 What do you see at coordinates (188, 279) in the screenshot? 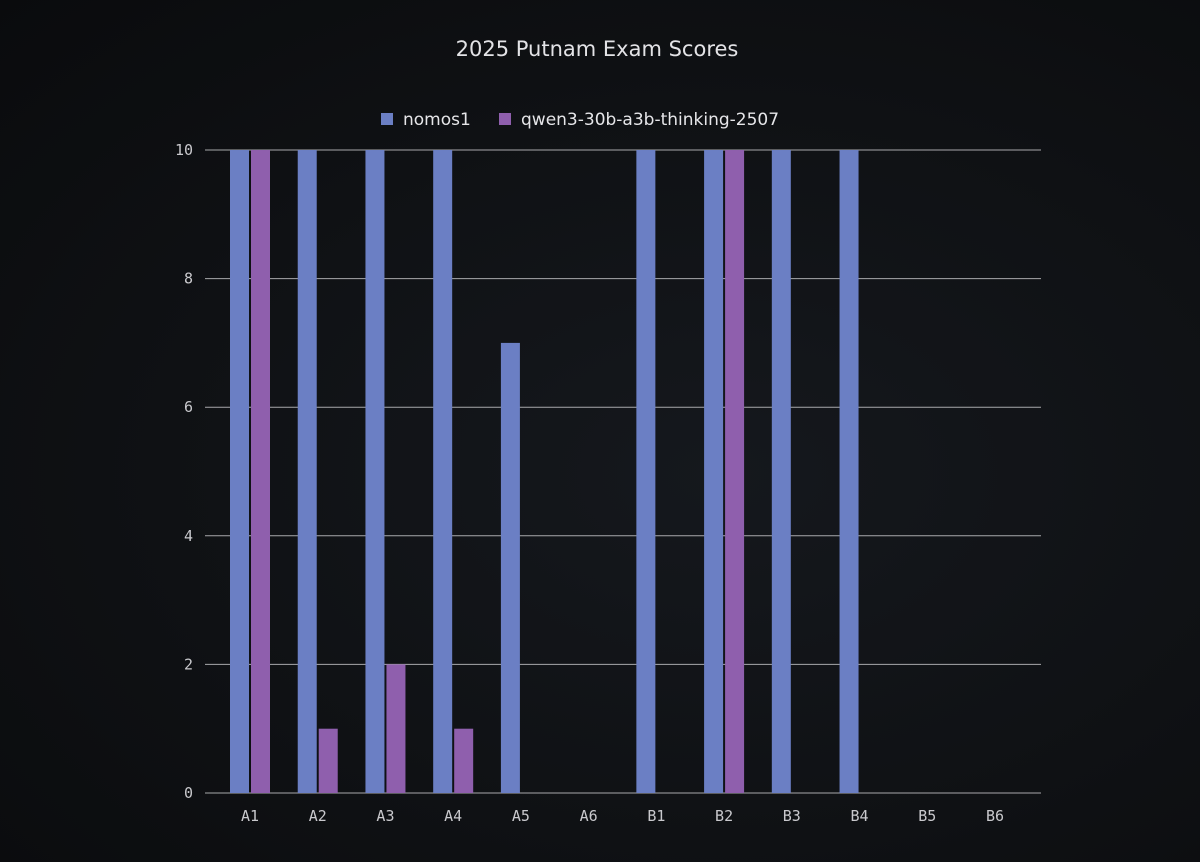
I see `y-tick-label: 8` at bounding box center [188, 279].